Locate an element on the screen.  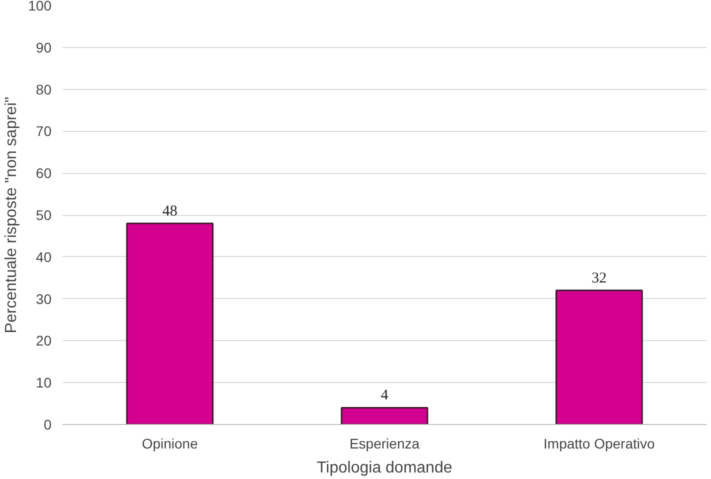
x-tick-label: Esperienza is located at coordinates (384, 444).